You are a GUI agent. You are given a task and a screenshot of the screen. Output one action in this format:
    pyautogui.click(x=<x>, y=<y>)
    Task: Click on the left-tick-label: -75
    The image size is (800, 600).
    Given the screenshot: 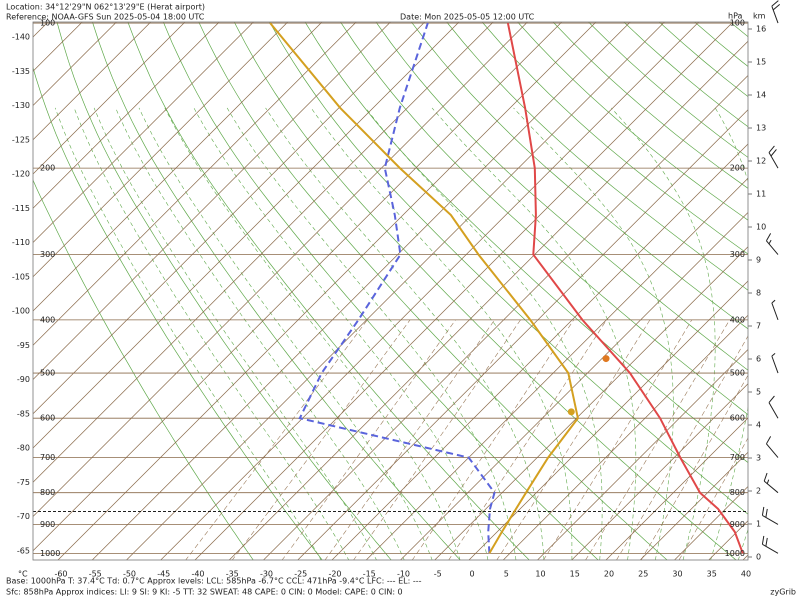 What is the action you would take?
    pyautogui.click(x=23, y=482)
    